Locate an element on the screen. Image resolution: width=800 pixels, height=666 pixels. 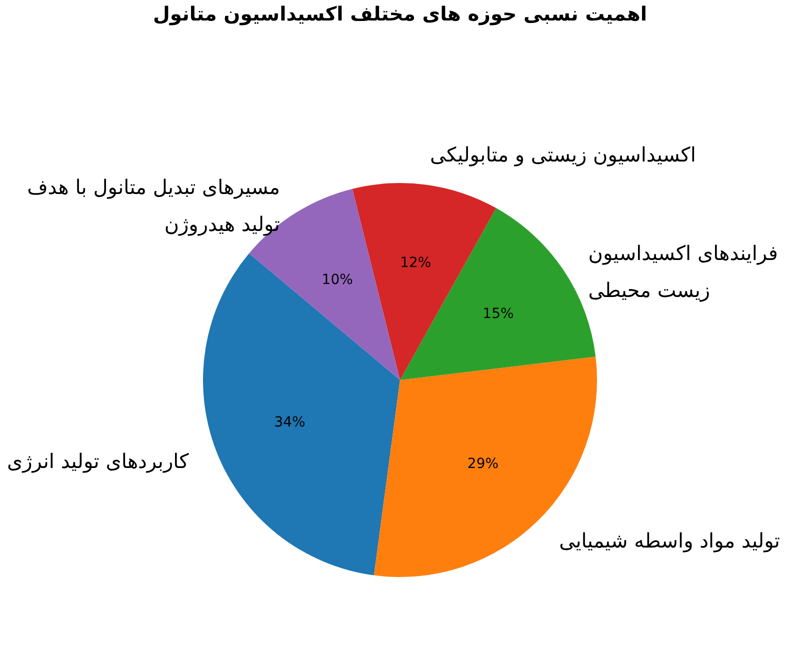
slice-label: فرایندهای اکسیداسیون زیست محیطی is located at coordinates (683, 271).